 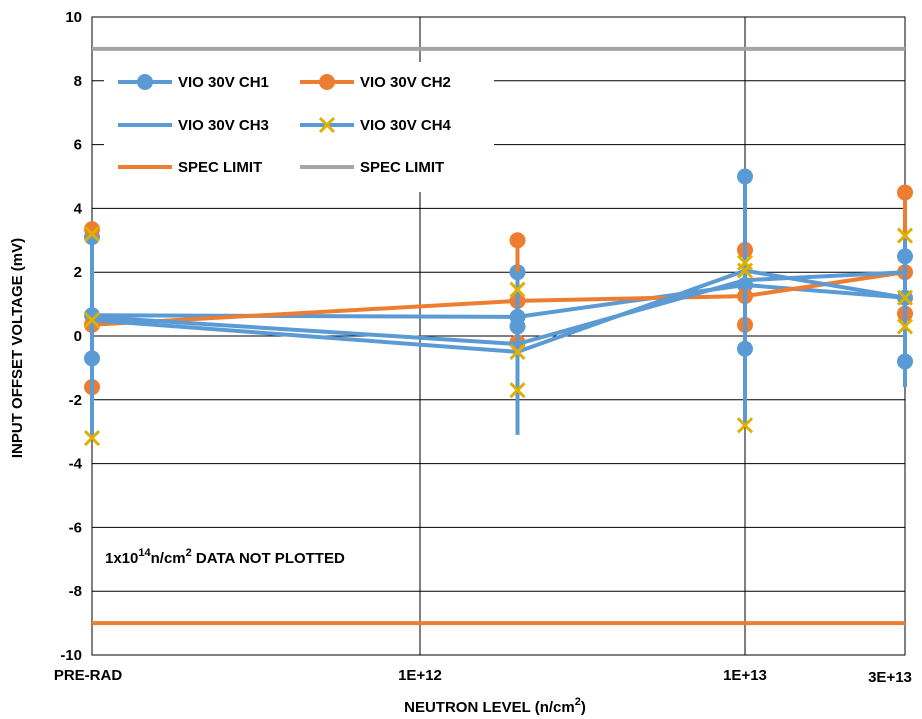 I want to click on legend-entry: VIO 30V CH1, so click(x=193, y=82).